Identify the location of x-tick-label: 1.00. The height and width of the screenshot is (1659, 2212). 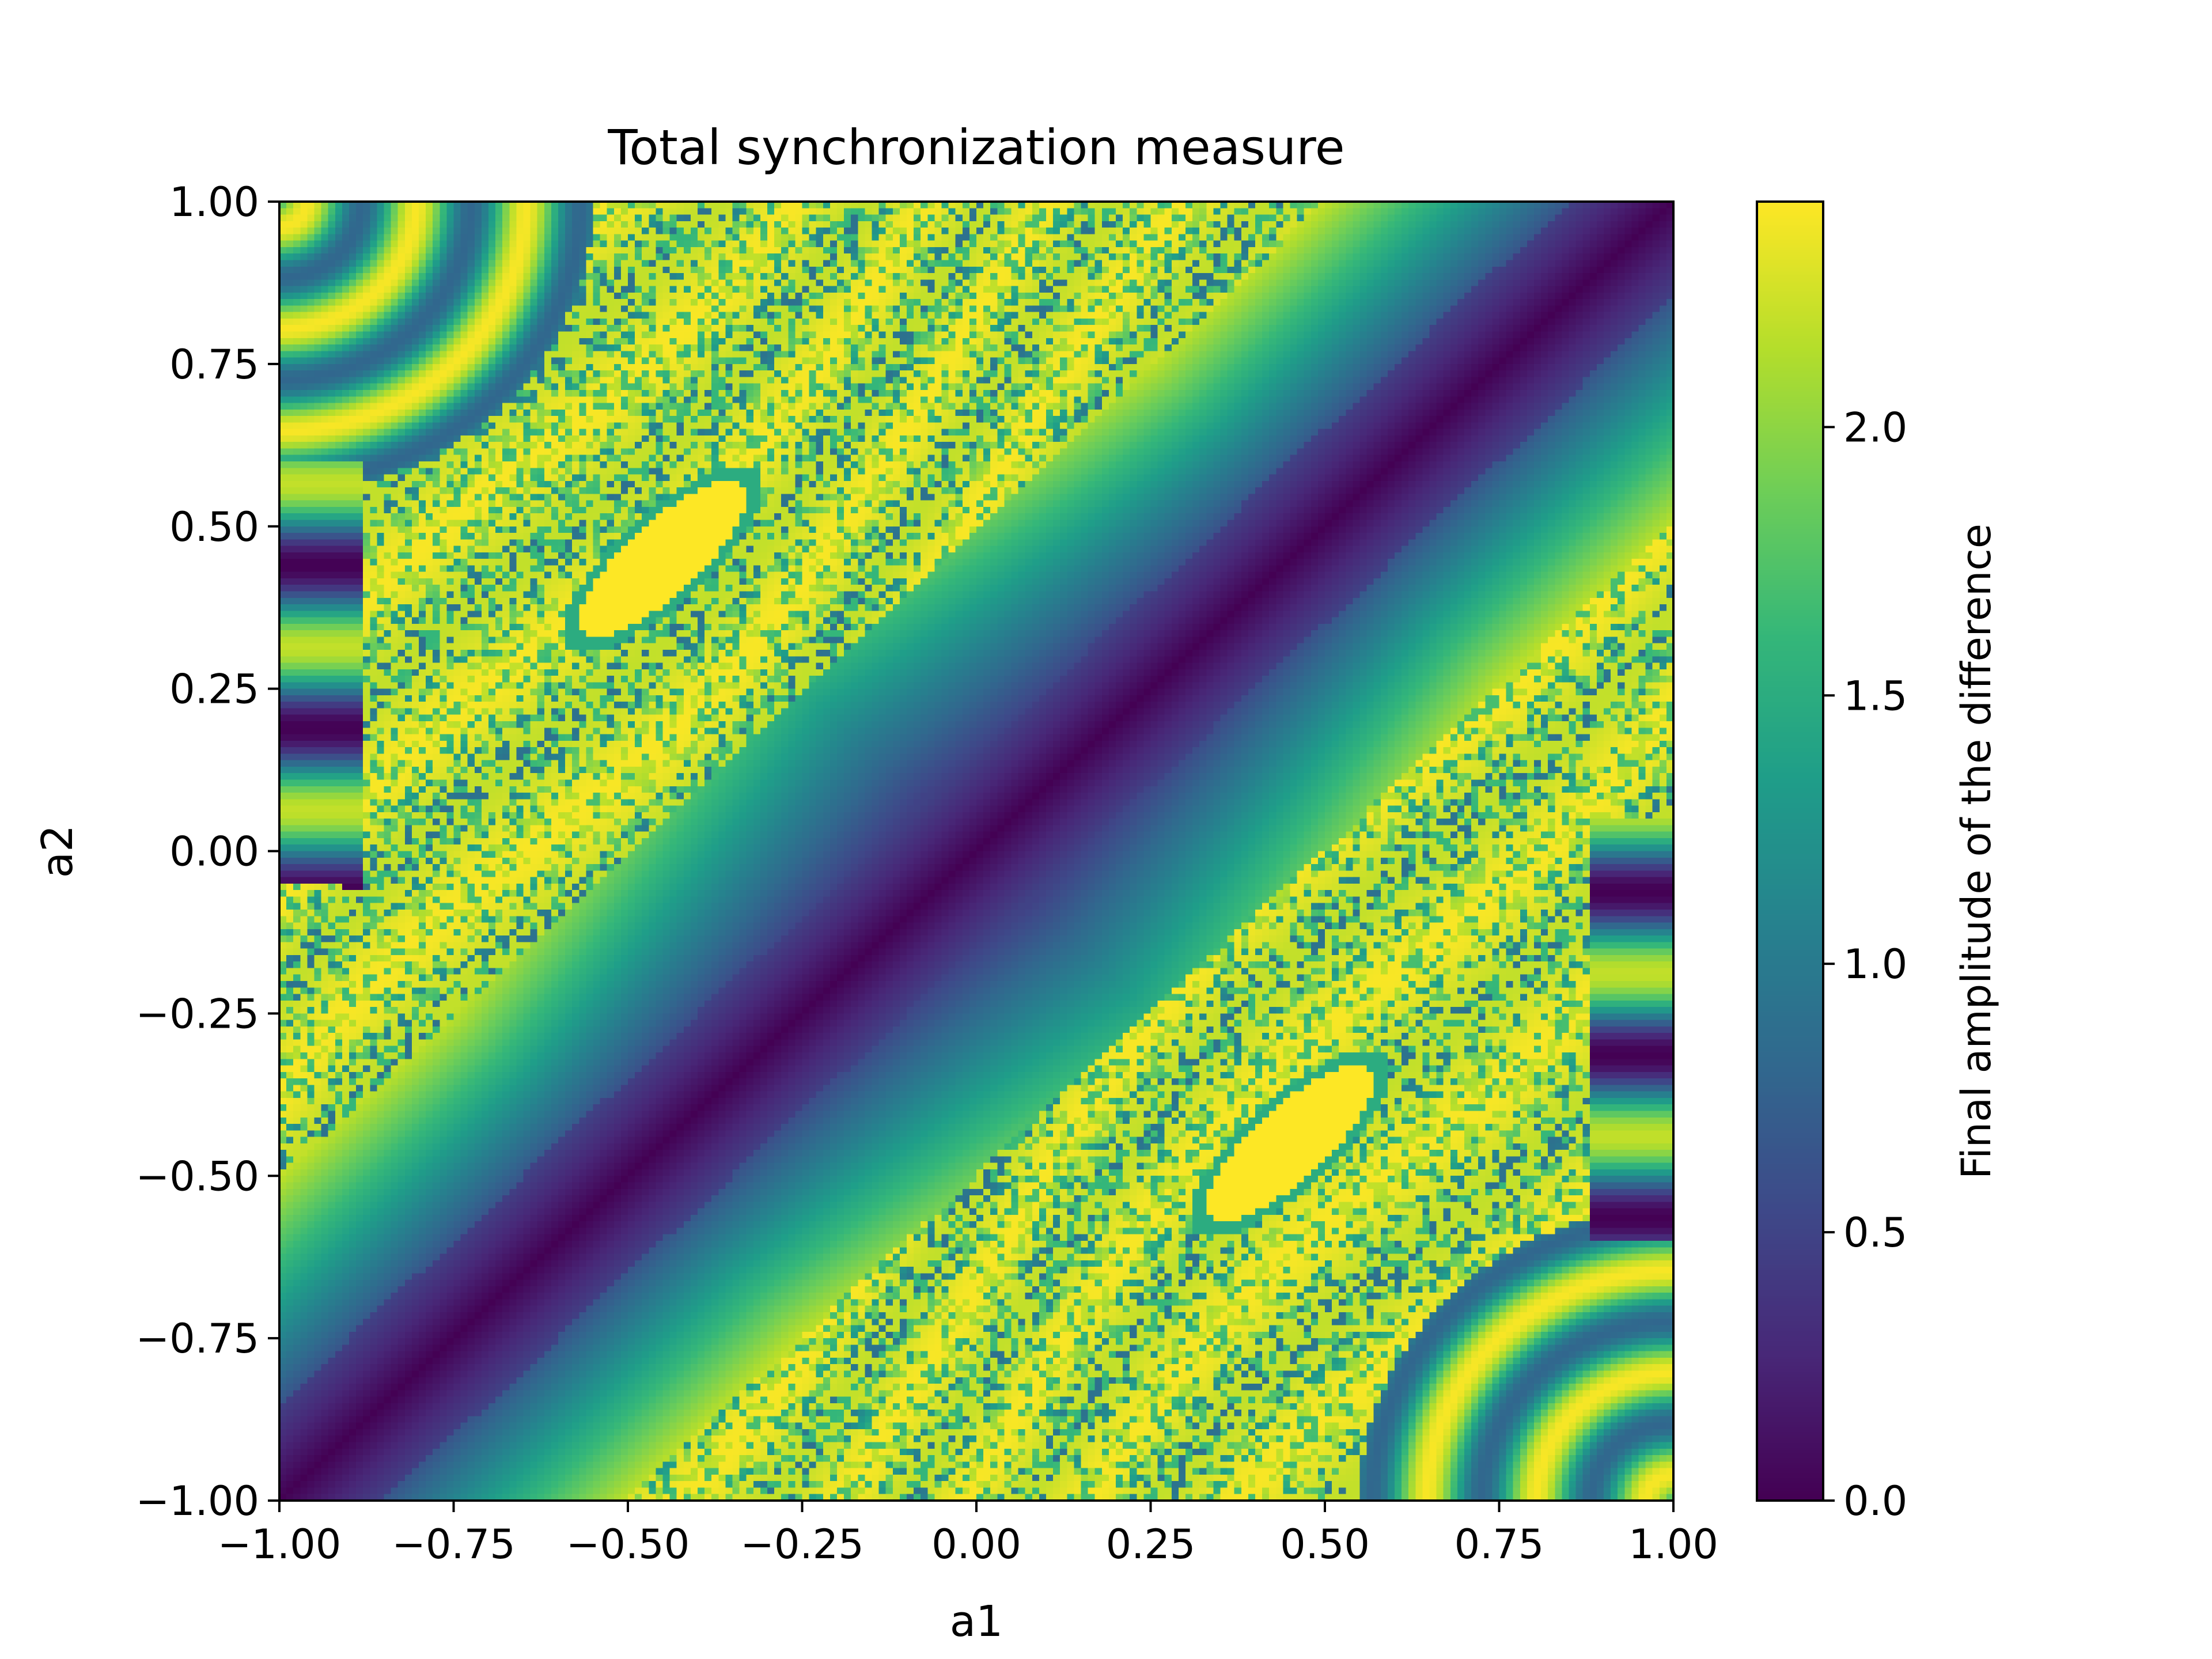
(1673, 1544).